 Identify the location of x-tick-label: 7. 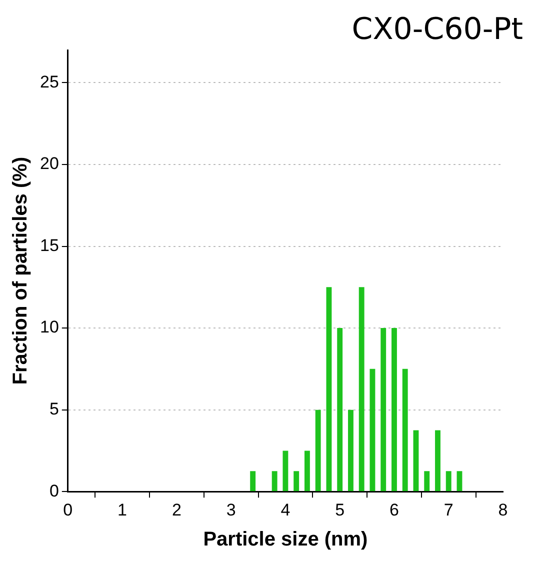
(449, 510).